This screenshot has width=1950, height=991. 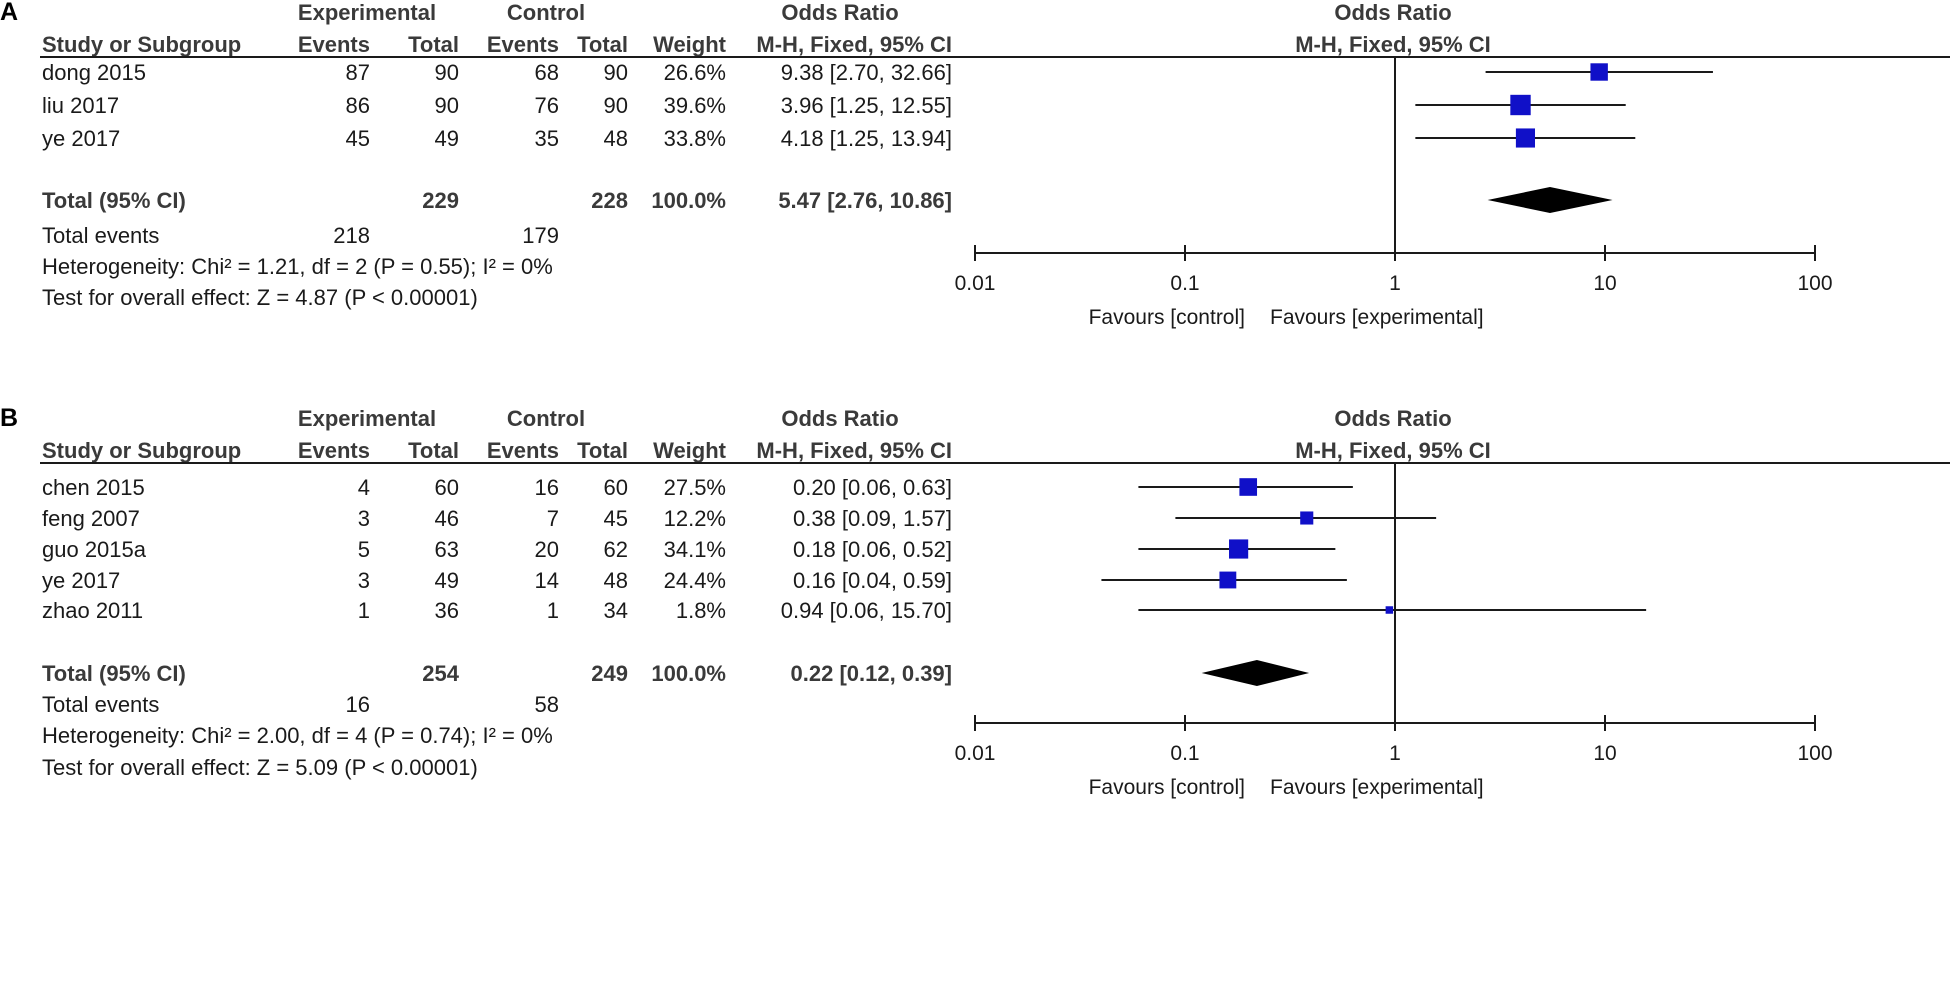 I want to click on study-or-ci: 4.18 [1.25, 13.94], so click(x=866, y=138).